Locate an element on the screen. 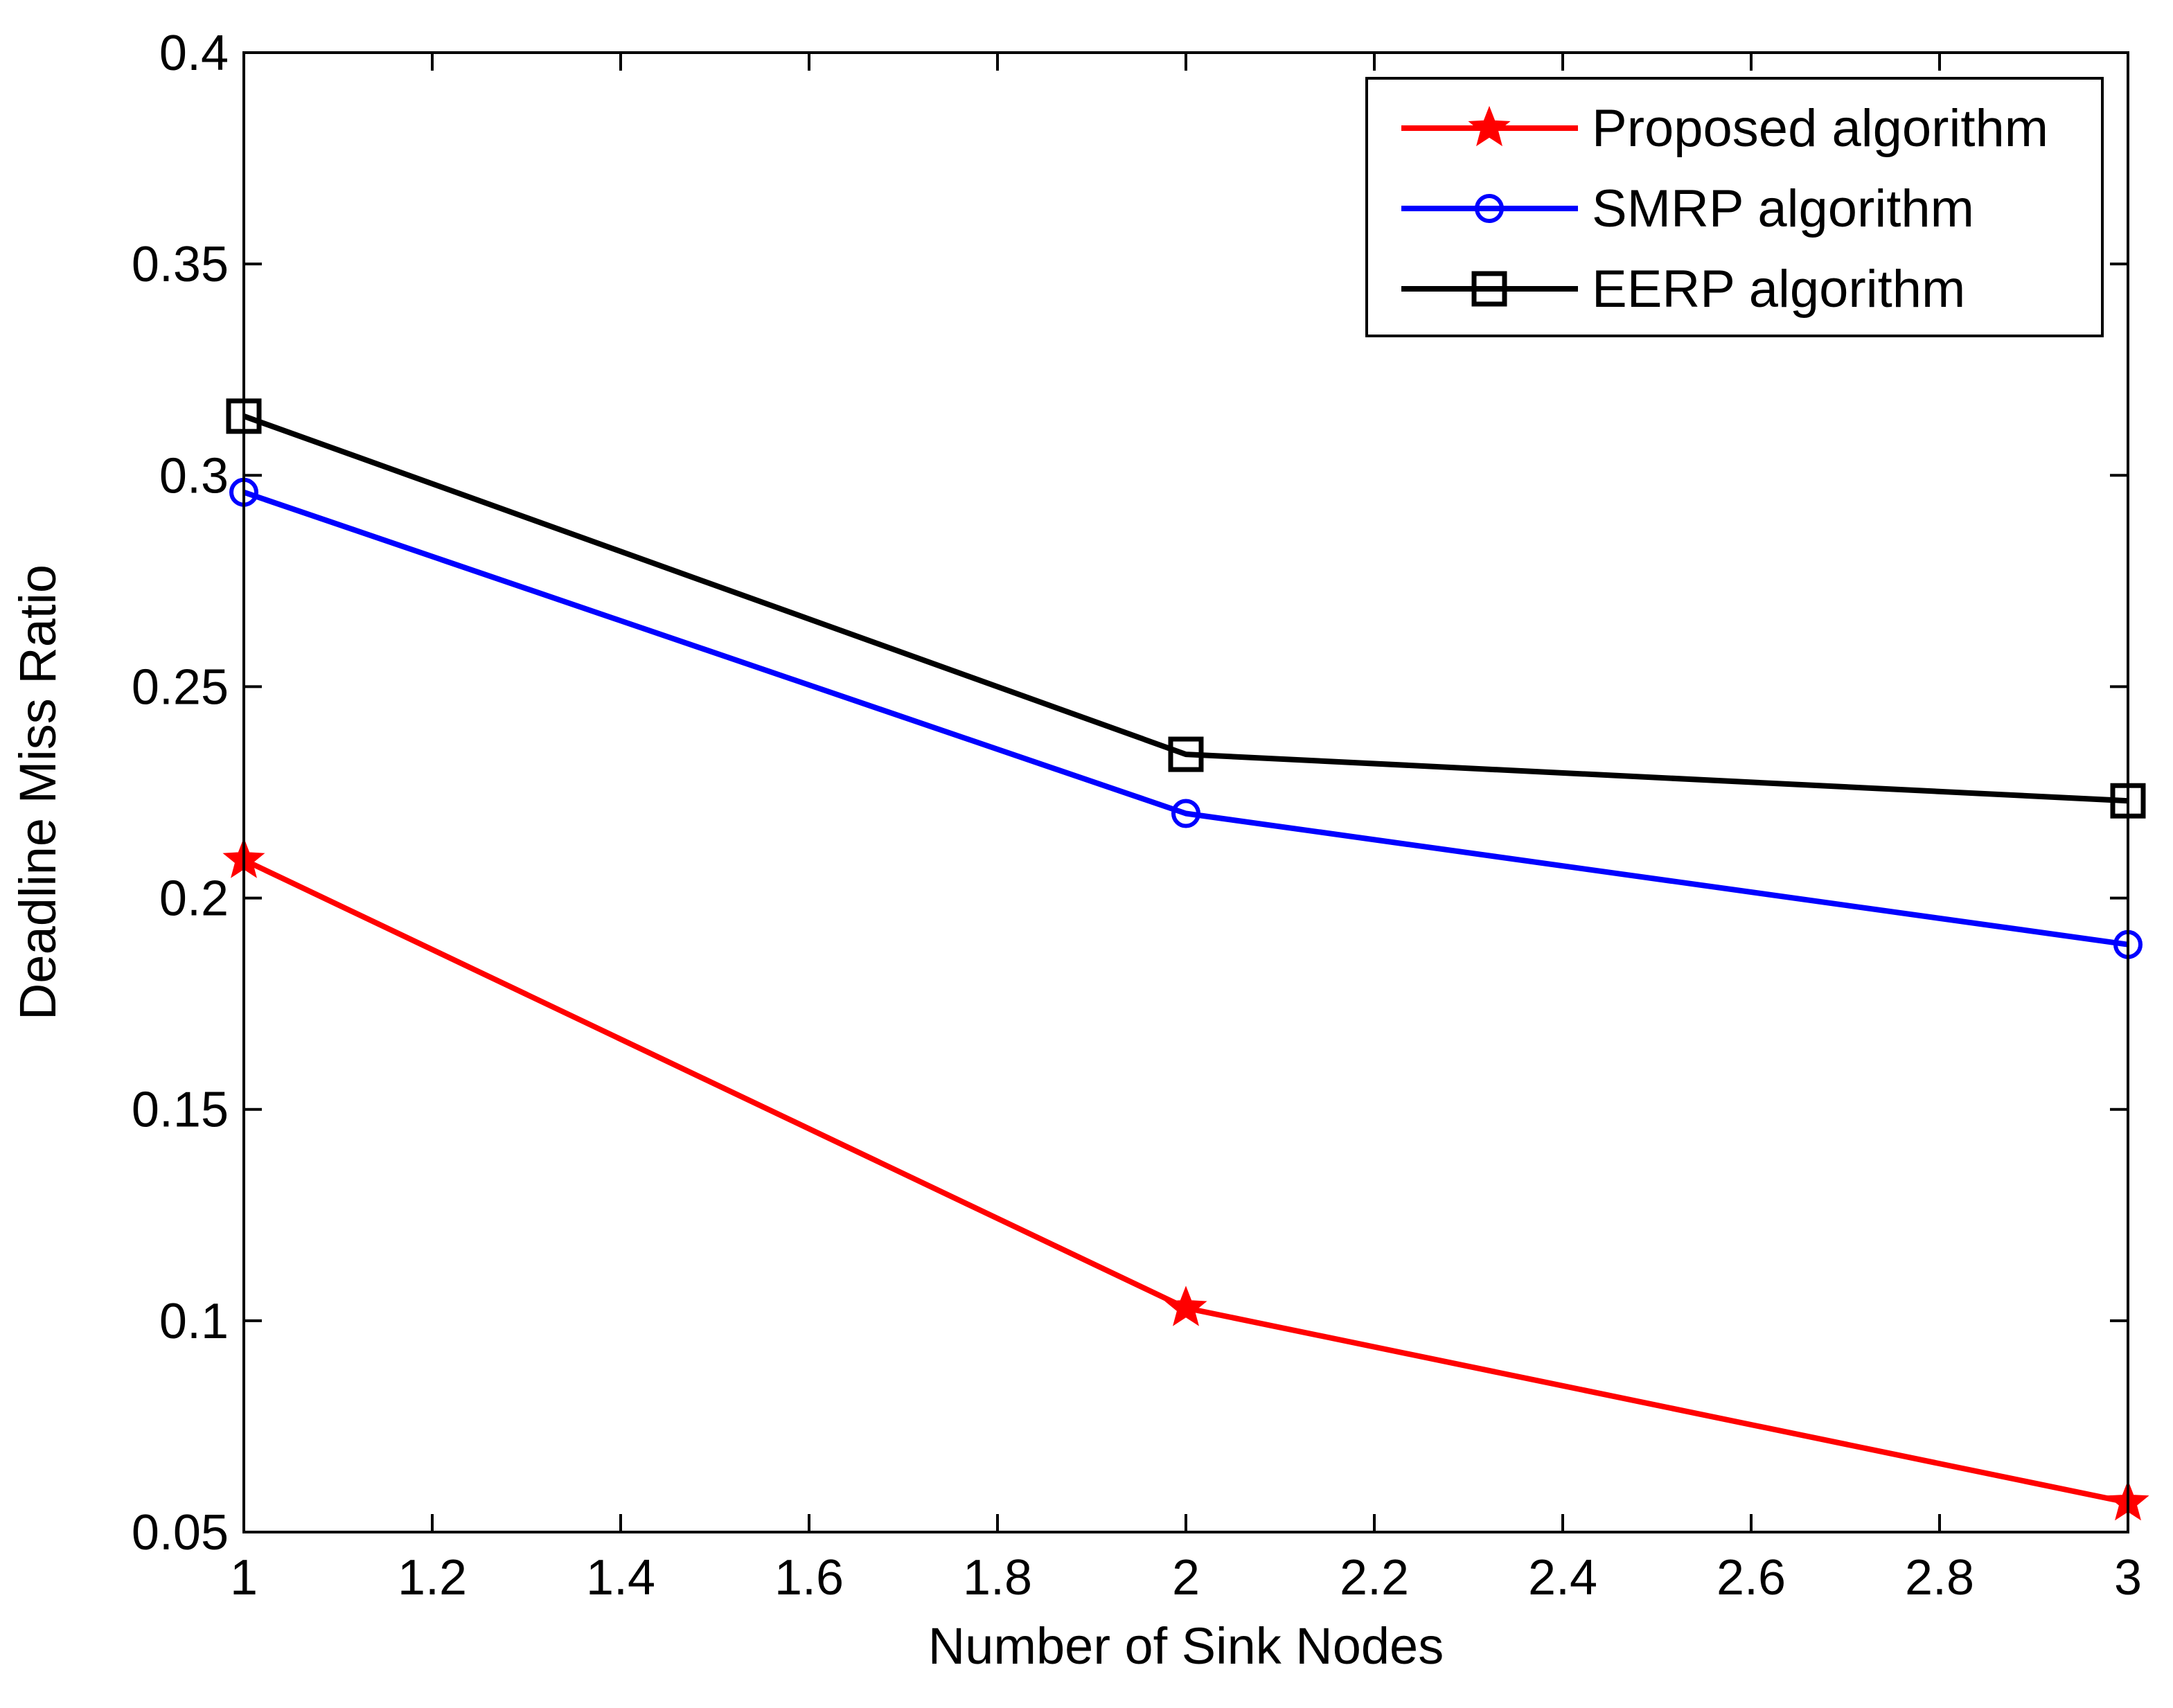 The image size is (2173, 1708). y-tick-label: 0.3 is located at coordinates (194, 476).